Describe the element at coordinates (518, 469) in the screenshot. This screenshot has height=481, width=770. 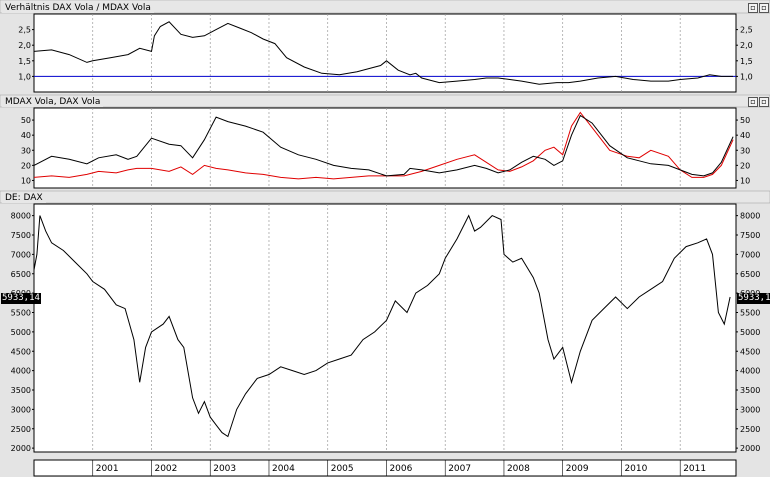
I see `year-label: 2008` at that location.